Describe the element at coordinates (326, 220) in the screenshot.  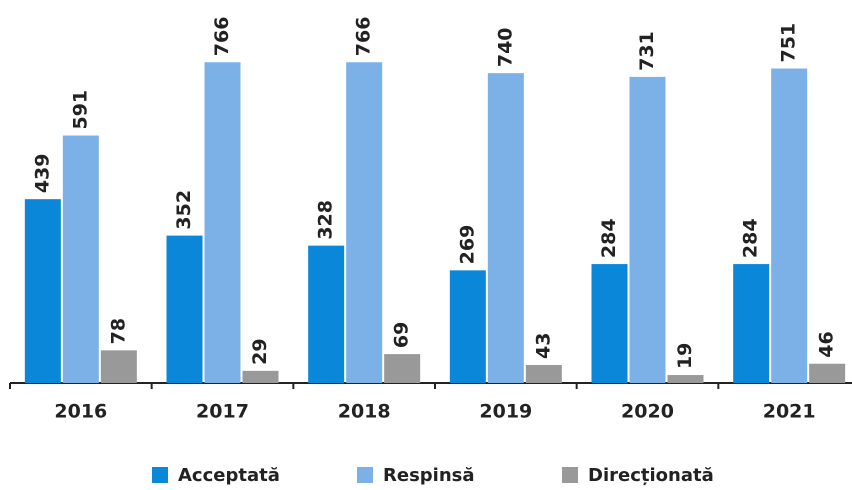
I see `value-label: 328` at that location.